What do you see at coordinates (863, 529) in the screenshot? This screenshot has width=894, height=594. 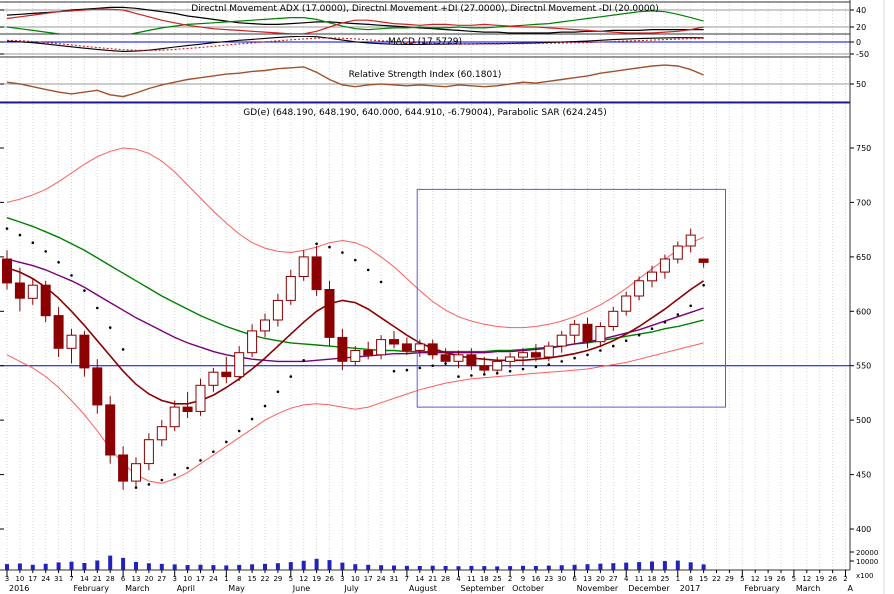 I see `svg-text: 400` at bounding box center [863, 529].